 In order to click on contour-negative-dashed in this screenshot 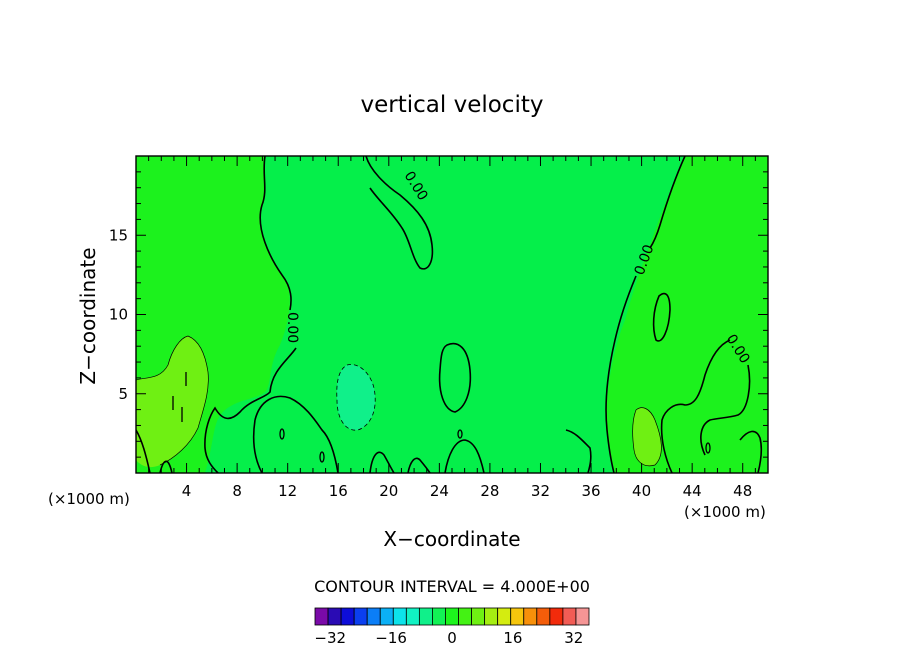, I will do `click(356, 397)`.